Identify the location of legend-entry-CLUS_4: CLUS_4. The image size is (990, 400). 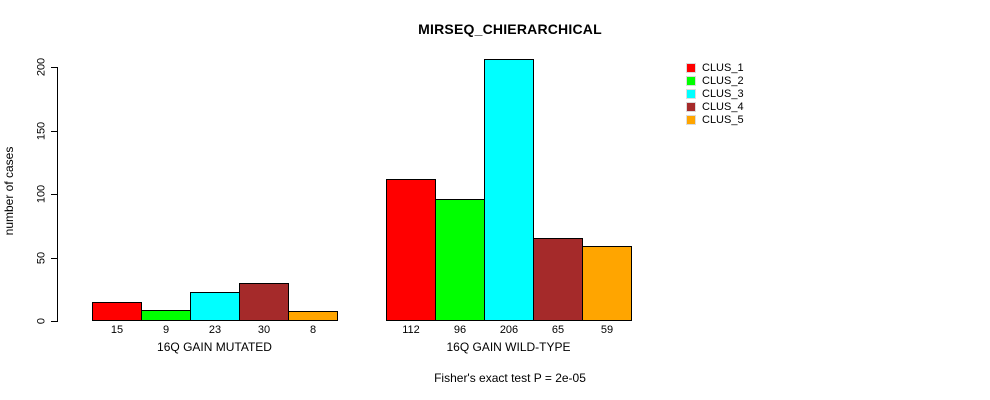
(715, 107).